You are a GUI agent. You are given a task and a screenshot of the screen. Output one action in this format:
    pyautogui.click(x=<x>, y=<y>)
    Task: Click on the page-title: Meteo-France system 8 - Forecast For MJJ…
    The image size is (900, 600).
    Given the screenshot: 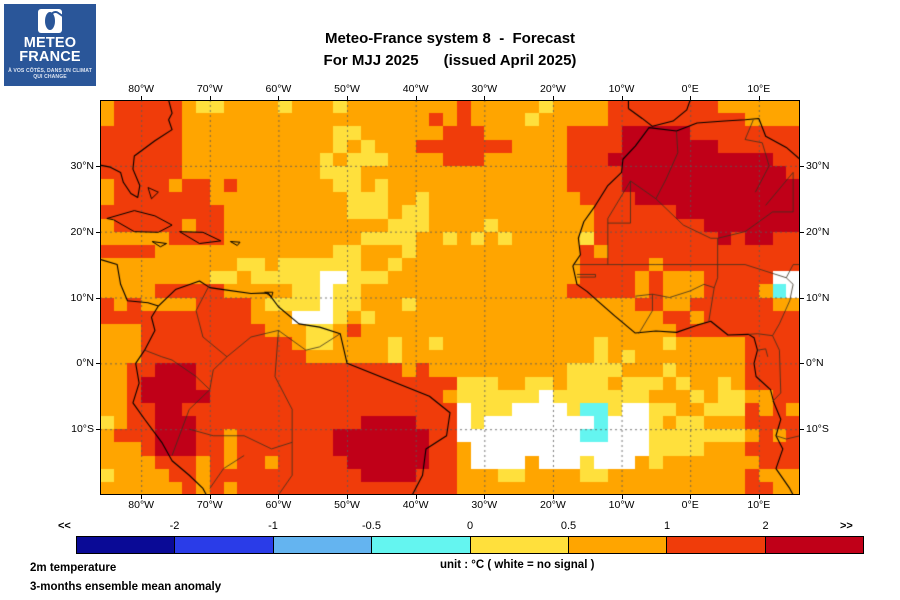 What is the action you would take?
    pyautogui.click(x=450, y=50)
    